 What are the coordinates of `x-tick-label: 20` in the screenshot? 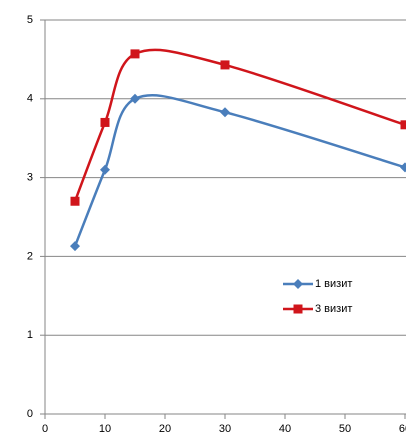 It's located at (165, 429).